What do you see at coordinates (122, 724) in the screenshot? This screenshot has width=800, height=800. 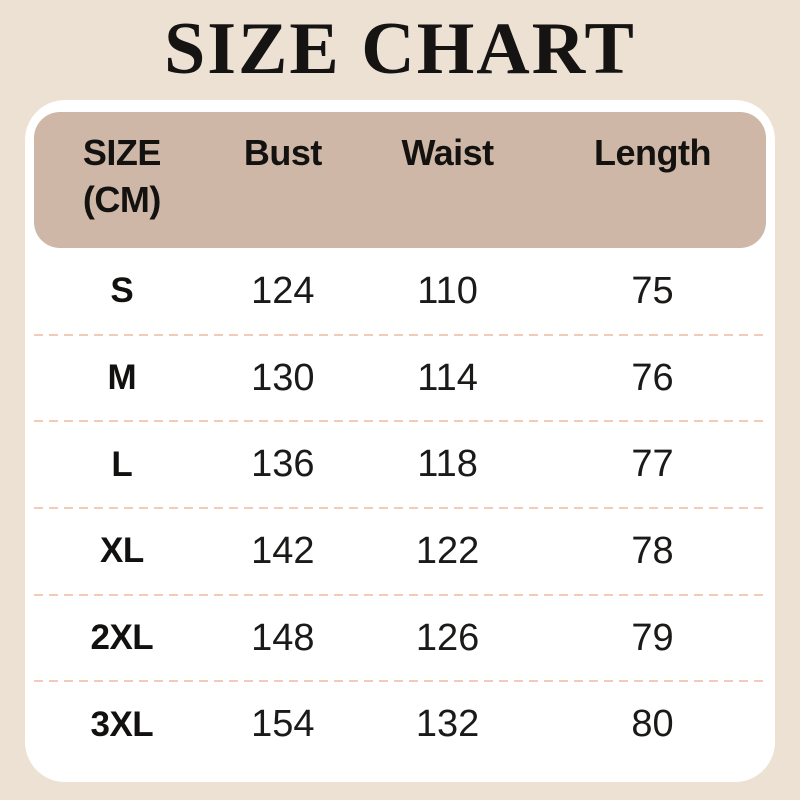 I see `row-size-label: 3XL` at bounding box center [122, 724].